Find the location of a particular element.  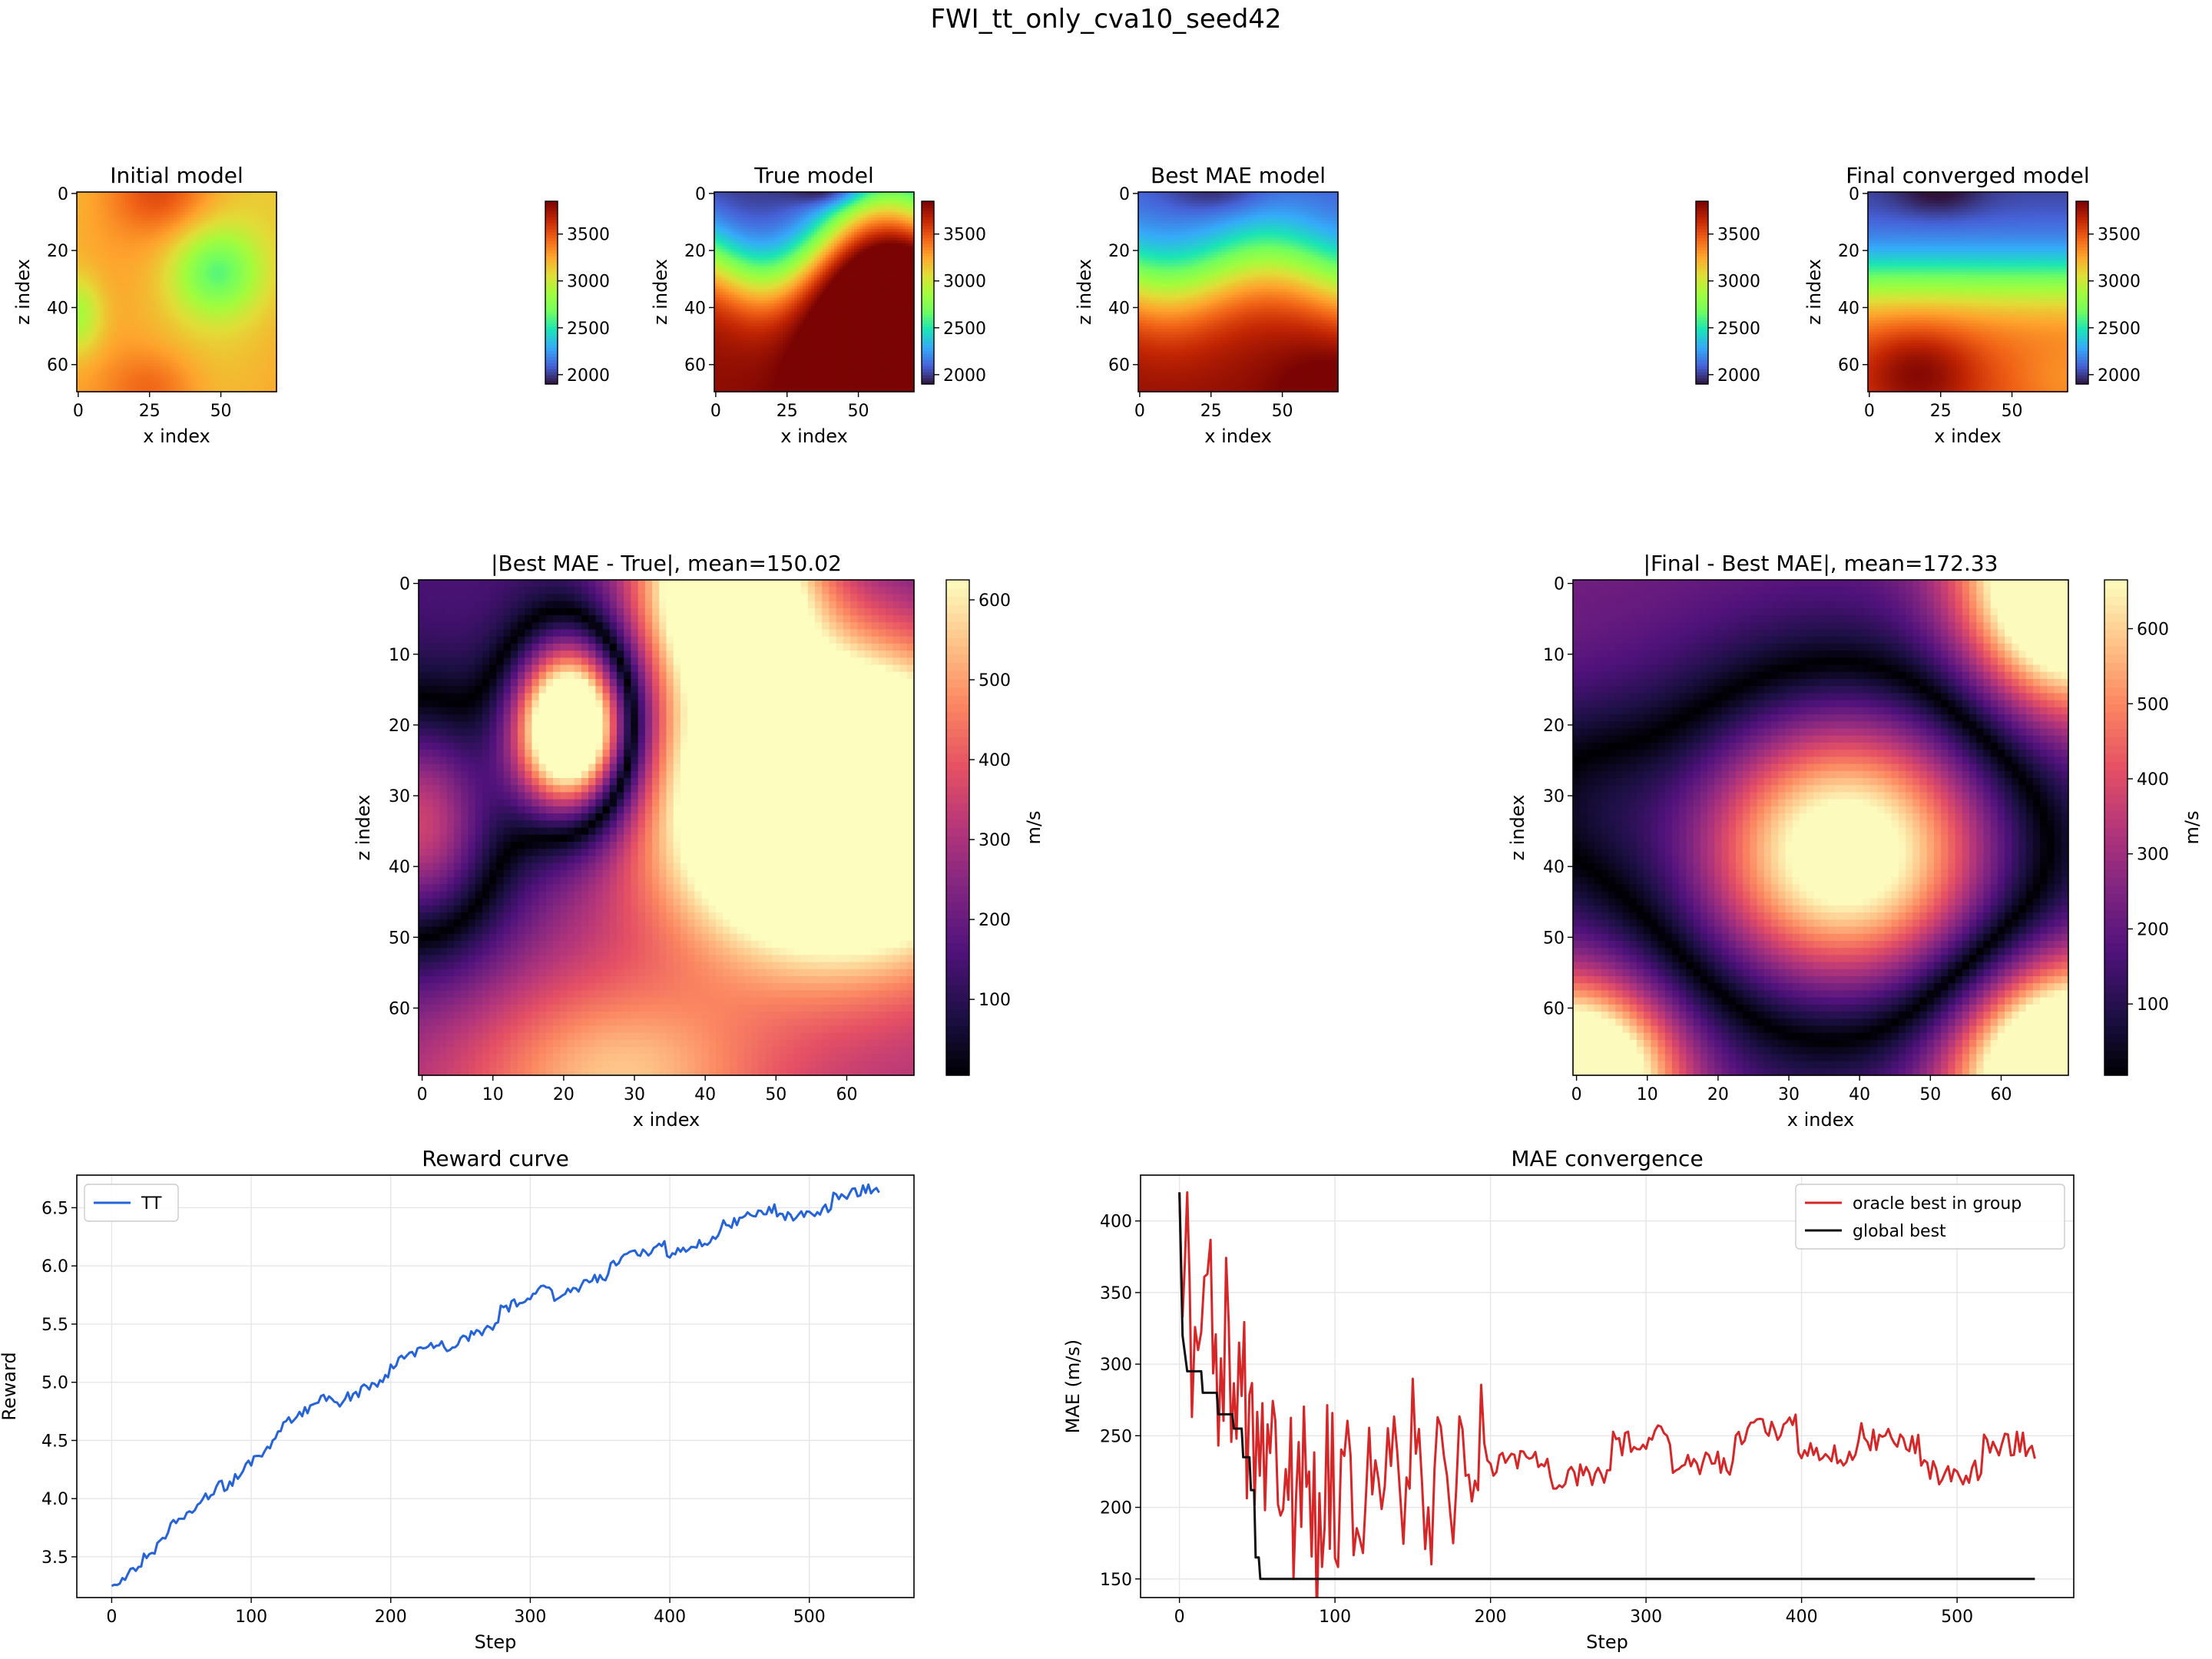

colorbar-segment is located at coordinates (551, 304).